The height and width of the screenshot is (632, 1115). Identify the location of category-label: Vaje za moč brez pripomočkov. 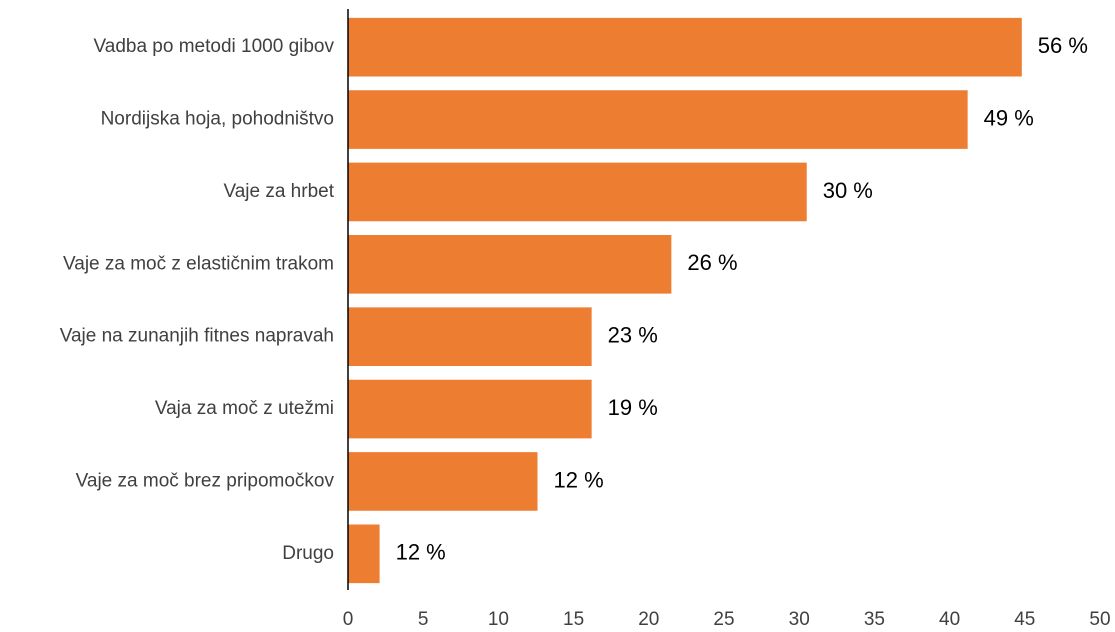
(205, 480).